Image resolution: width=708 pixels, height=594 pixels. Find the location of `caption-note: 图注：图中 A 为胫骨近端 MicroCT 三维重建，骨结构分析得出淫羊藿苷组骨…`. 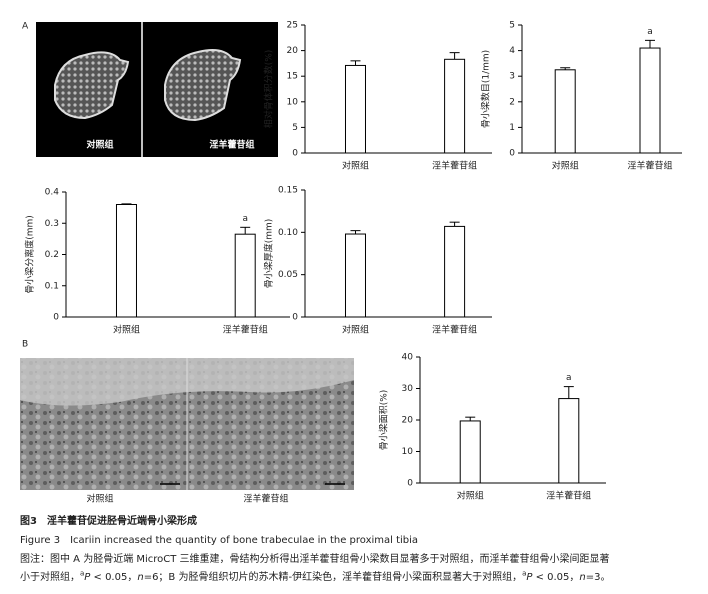

caption-note: 图注：图中 A 为胫骨近端 MicroCT 三维重建，骨结构分析得出淫羊藿苷组骨… is located at coordinates (315, 559).